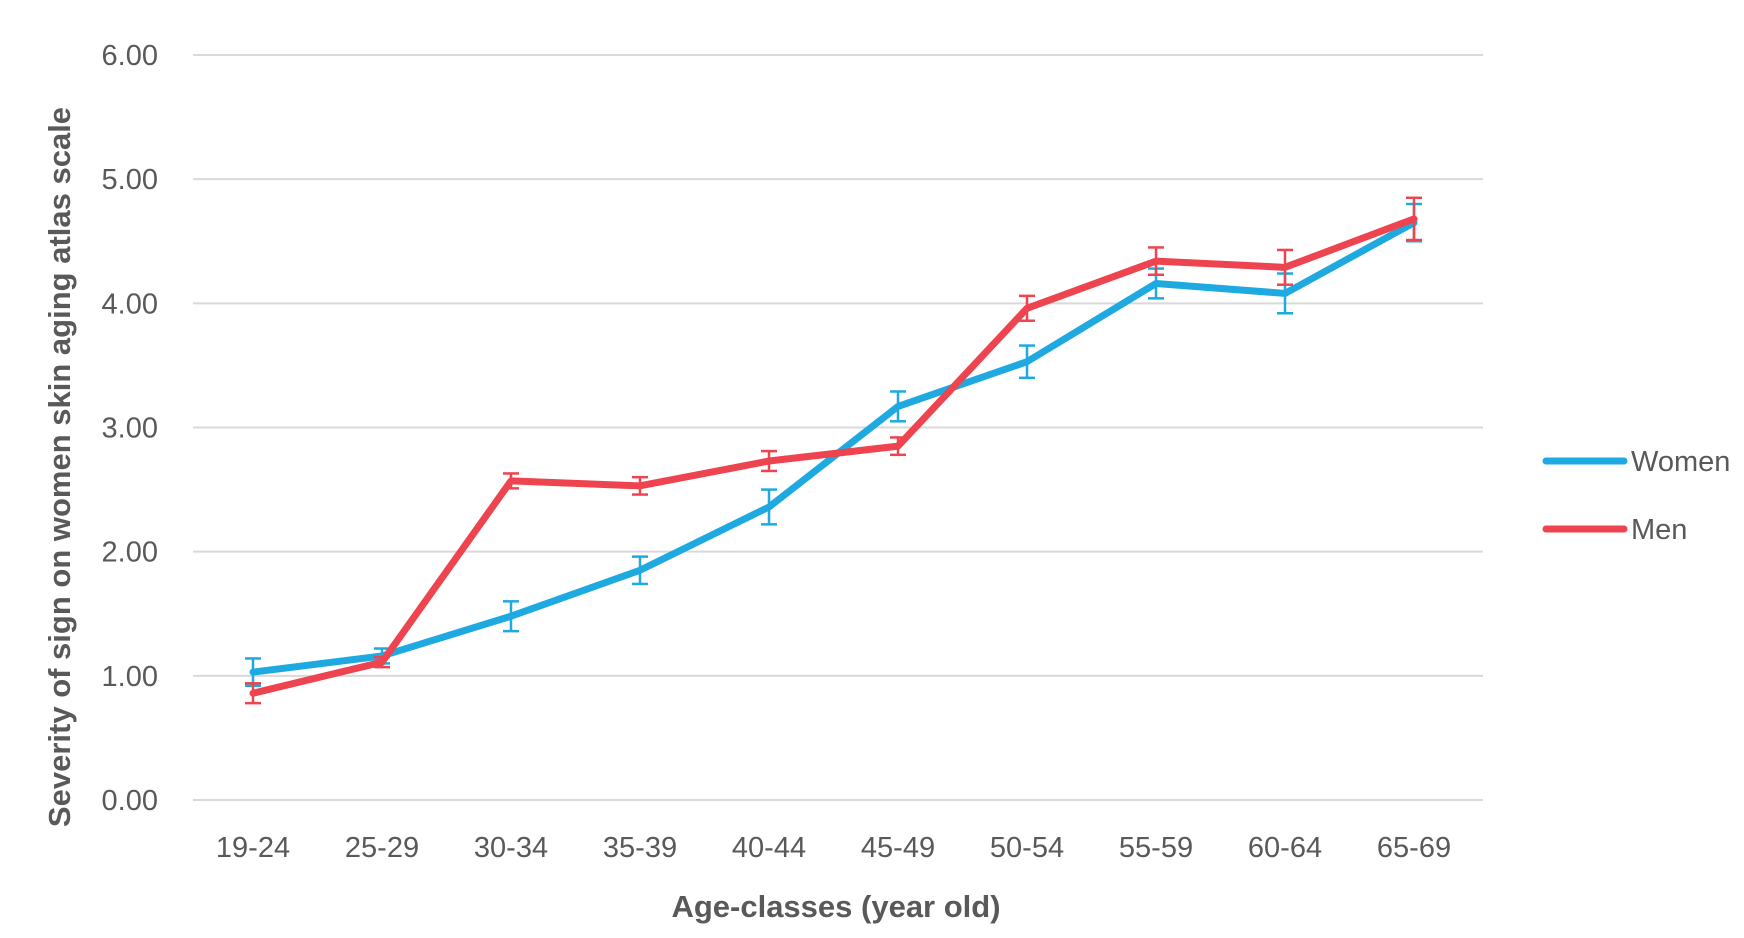 This screenshot has height=938, width=1744. What do you see at coordinates (835, 906) in the screenshot?
I see `x-axis-title: Age-classes (year old)` at bounding box center [835, 906].